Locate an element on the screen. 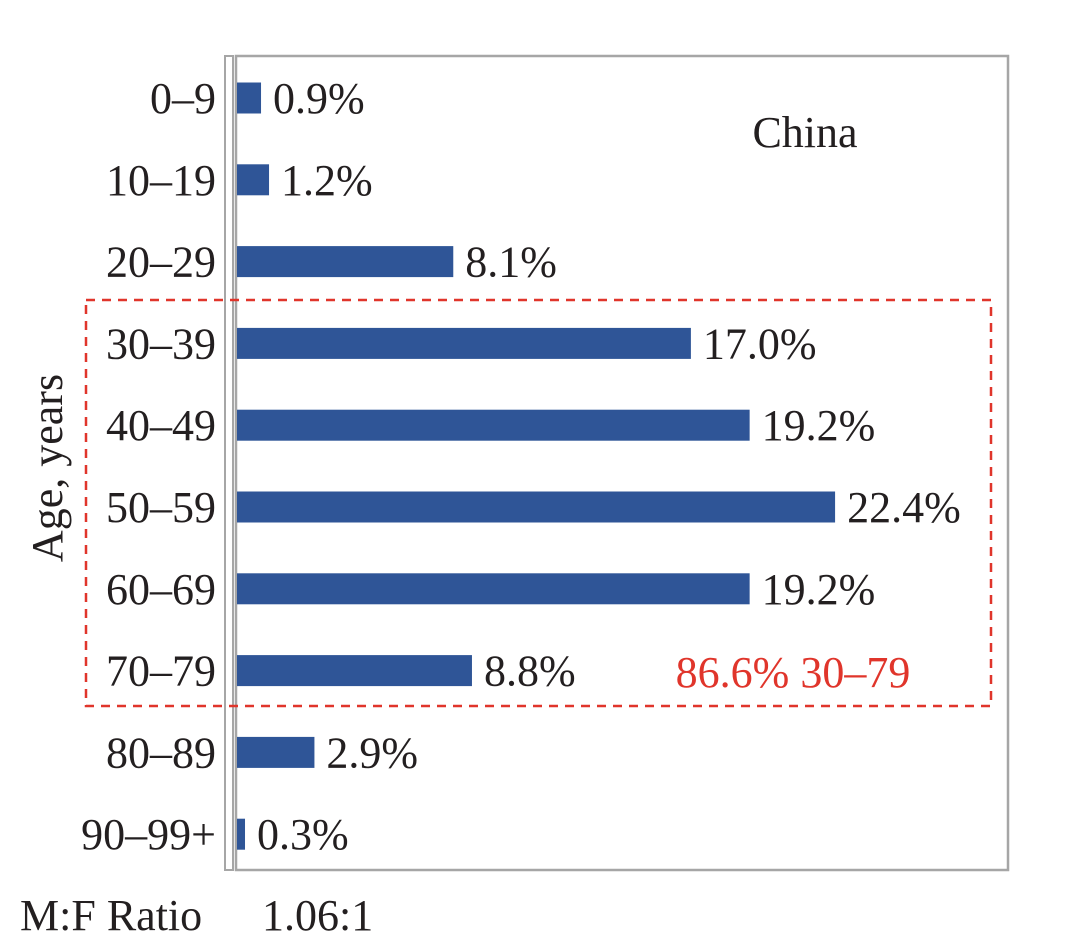 Image resolution: width=1080 pixels, height=944 pixels. category-label: 90–99+ is located at coordinates (148, 834).